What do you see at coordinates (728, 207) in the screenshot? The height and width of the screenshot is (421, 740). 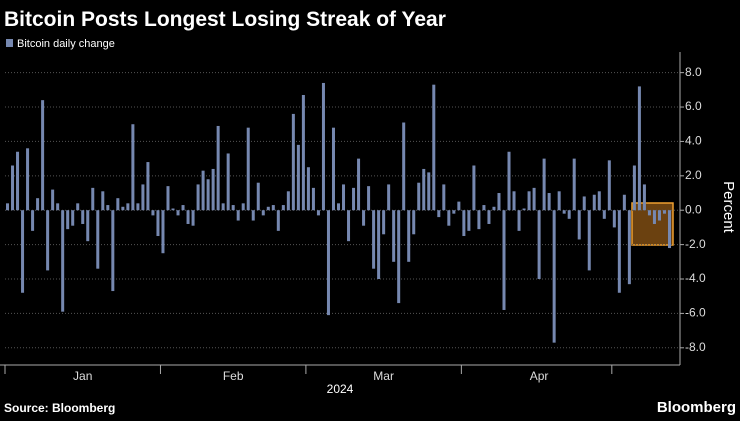 I see `y-axis-label: Percent` at bounding box center [728, 207].